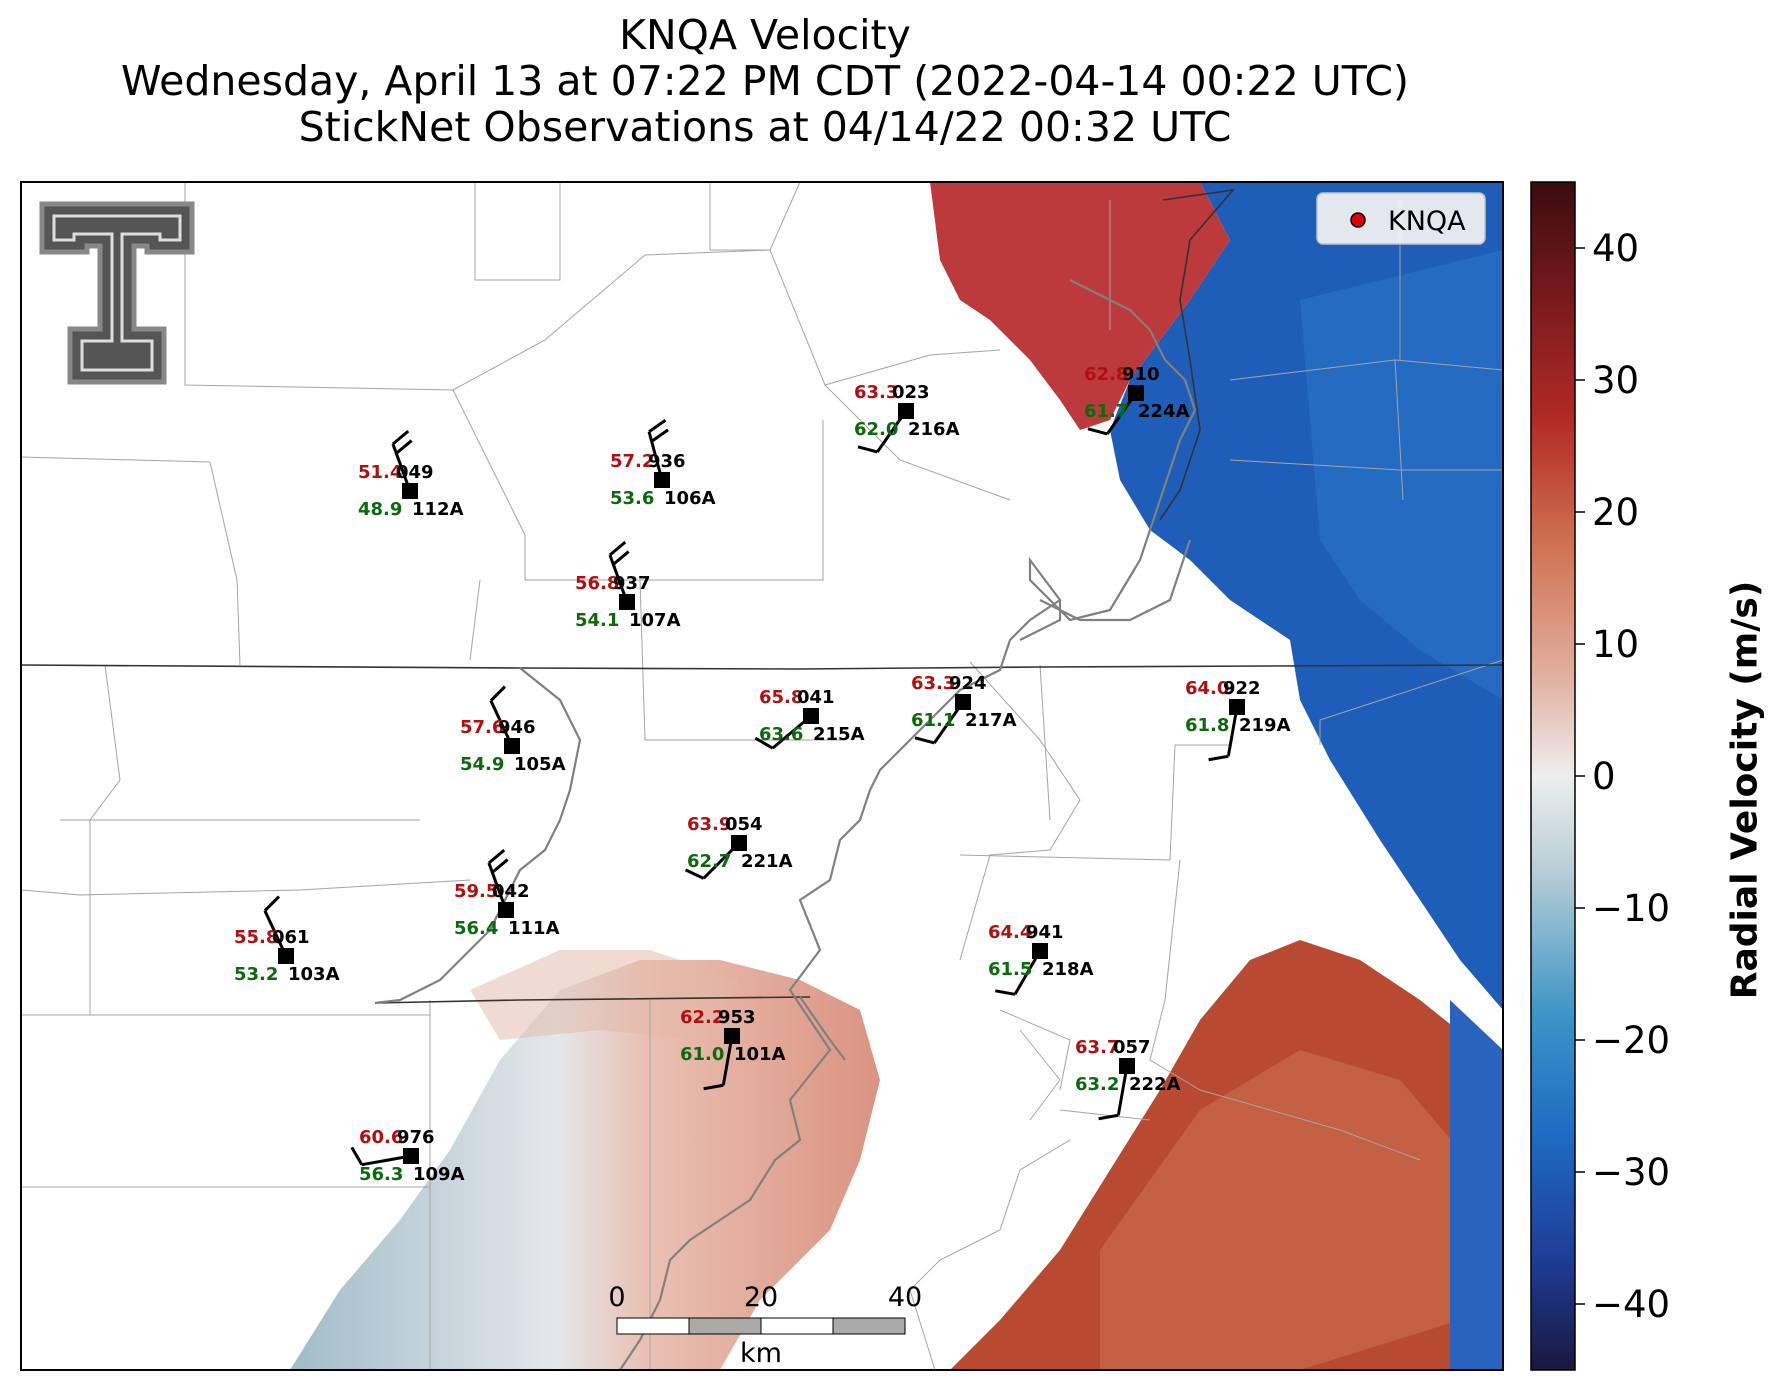  What do you see at coordinates (933, 720) in the screenshot?
I see `station-dewpoint: 61.1` at bounding box center [933, 720].